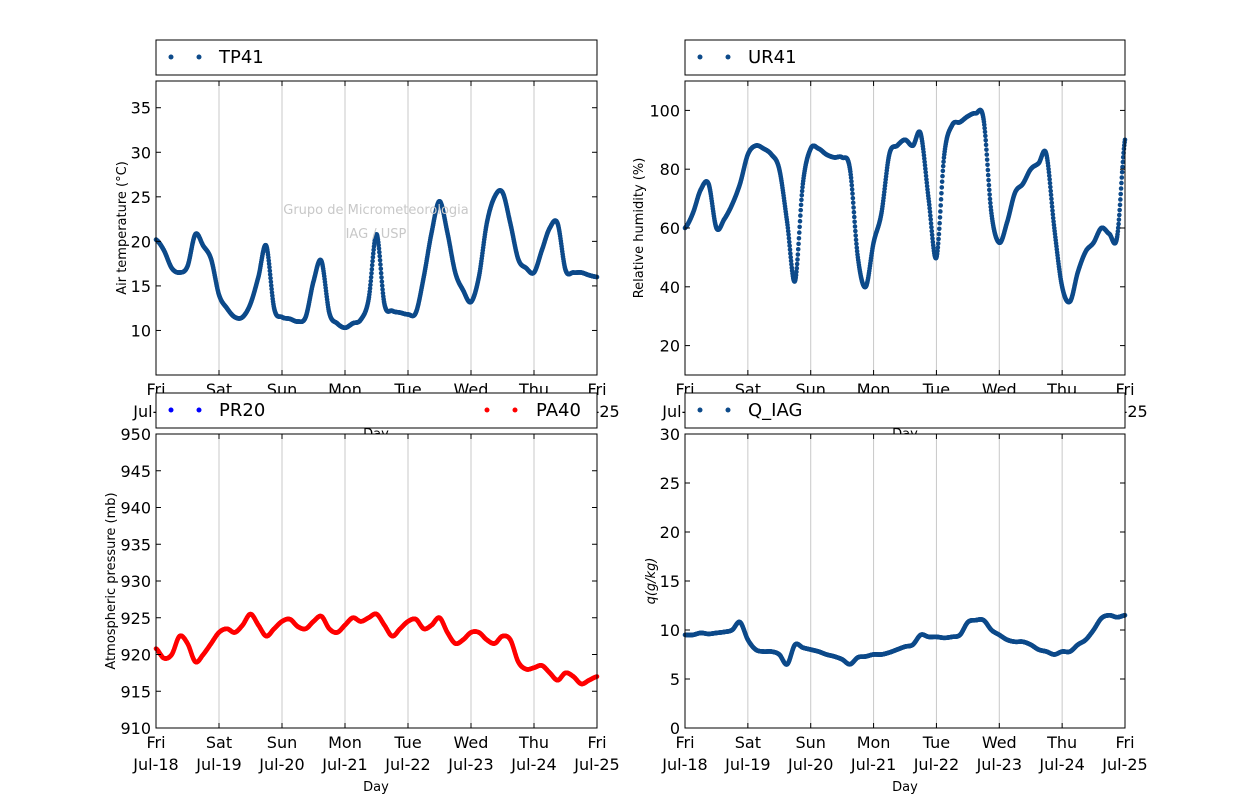  I want to click on legend-label: TP41, so click(241, 57).